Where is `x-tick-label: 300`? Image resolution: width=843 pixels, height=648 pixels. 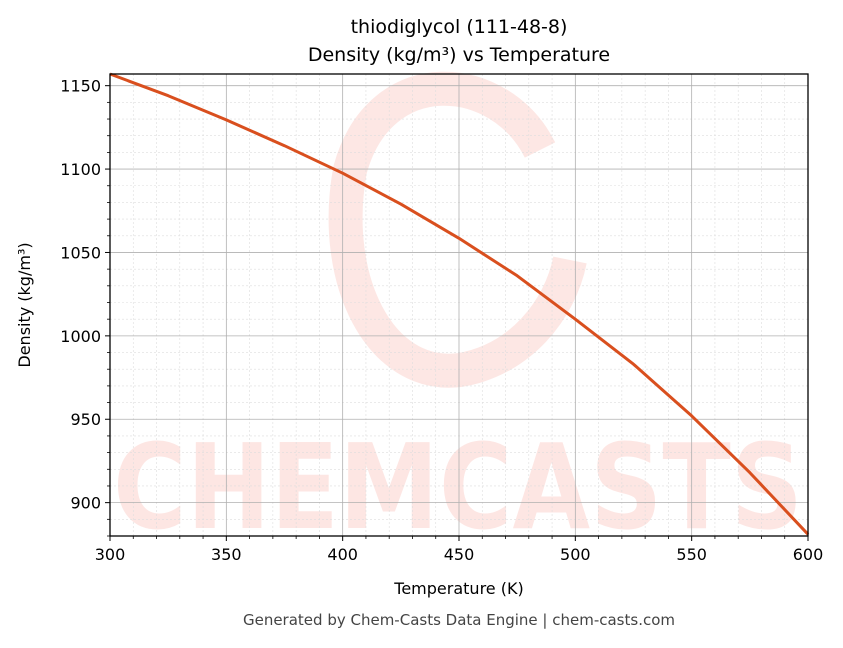 x-tick-label: 300 is located at coordinates (110, 554).